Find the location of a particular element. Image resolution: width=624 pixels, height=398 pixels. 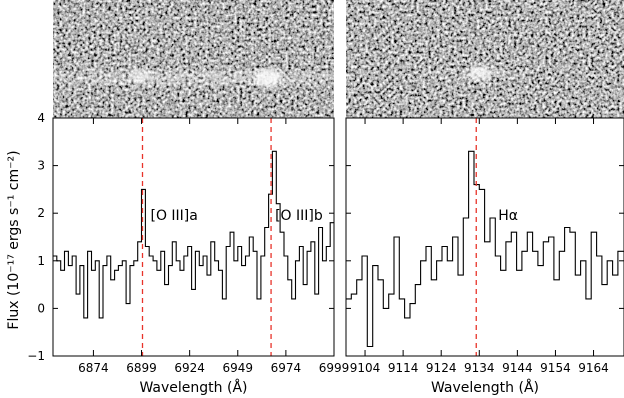

x-tick-label: 9164 is located at coordinates (593, 368).